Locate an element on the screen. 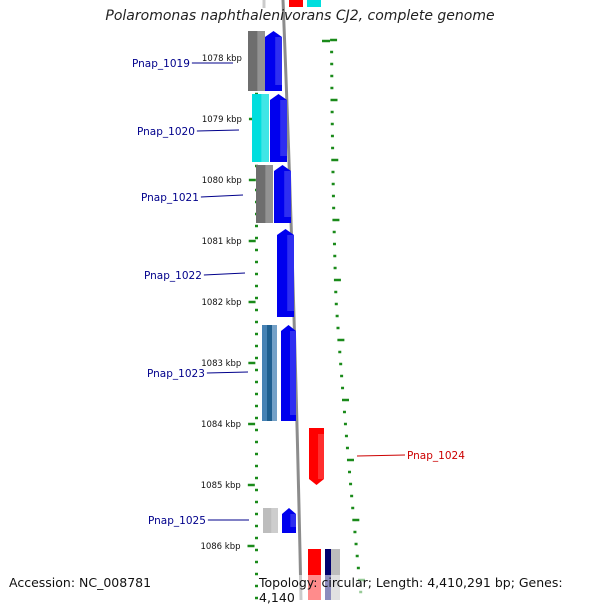 The width and height of the screenshot is (600, 605). gene-label: Pnap_1021 is located at coordinates (170, 198).